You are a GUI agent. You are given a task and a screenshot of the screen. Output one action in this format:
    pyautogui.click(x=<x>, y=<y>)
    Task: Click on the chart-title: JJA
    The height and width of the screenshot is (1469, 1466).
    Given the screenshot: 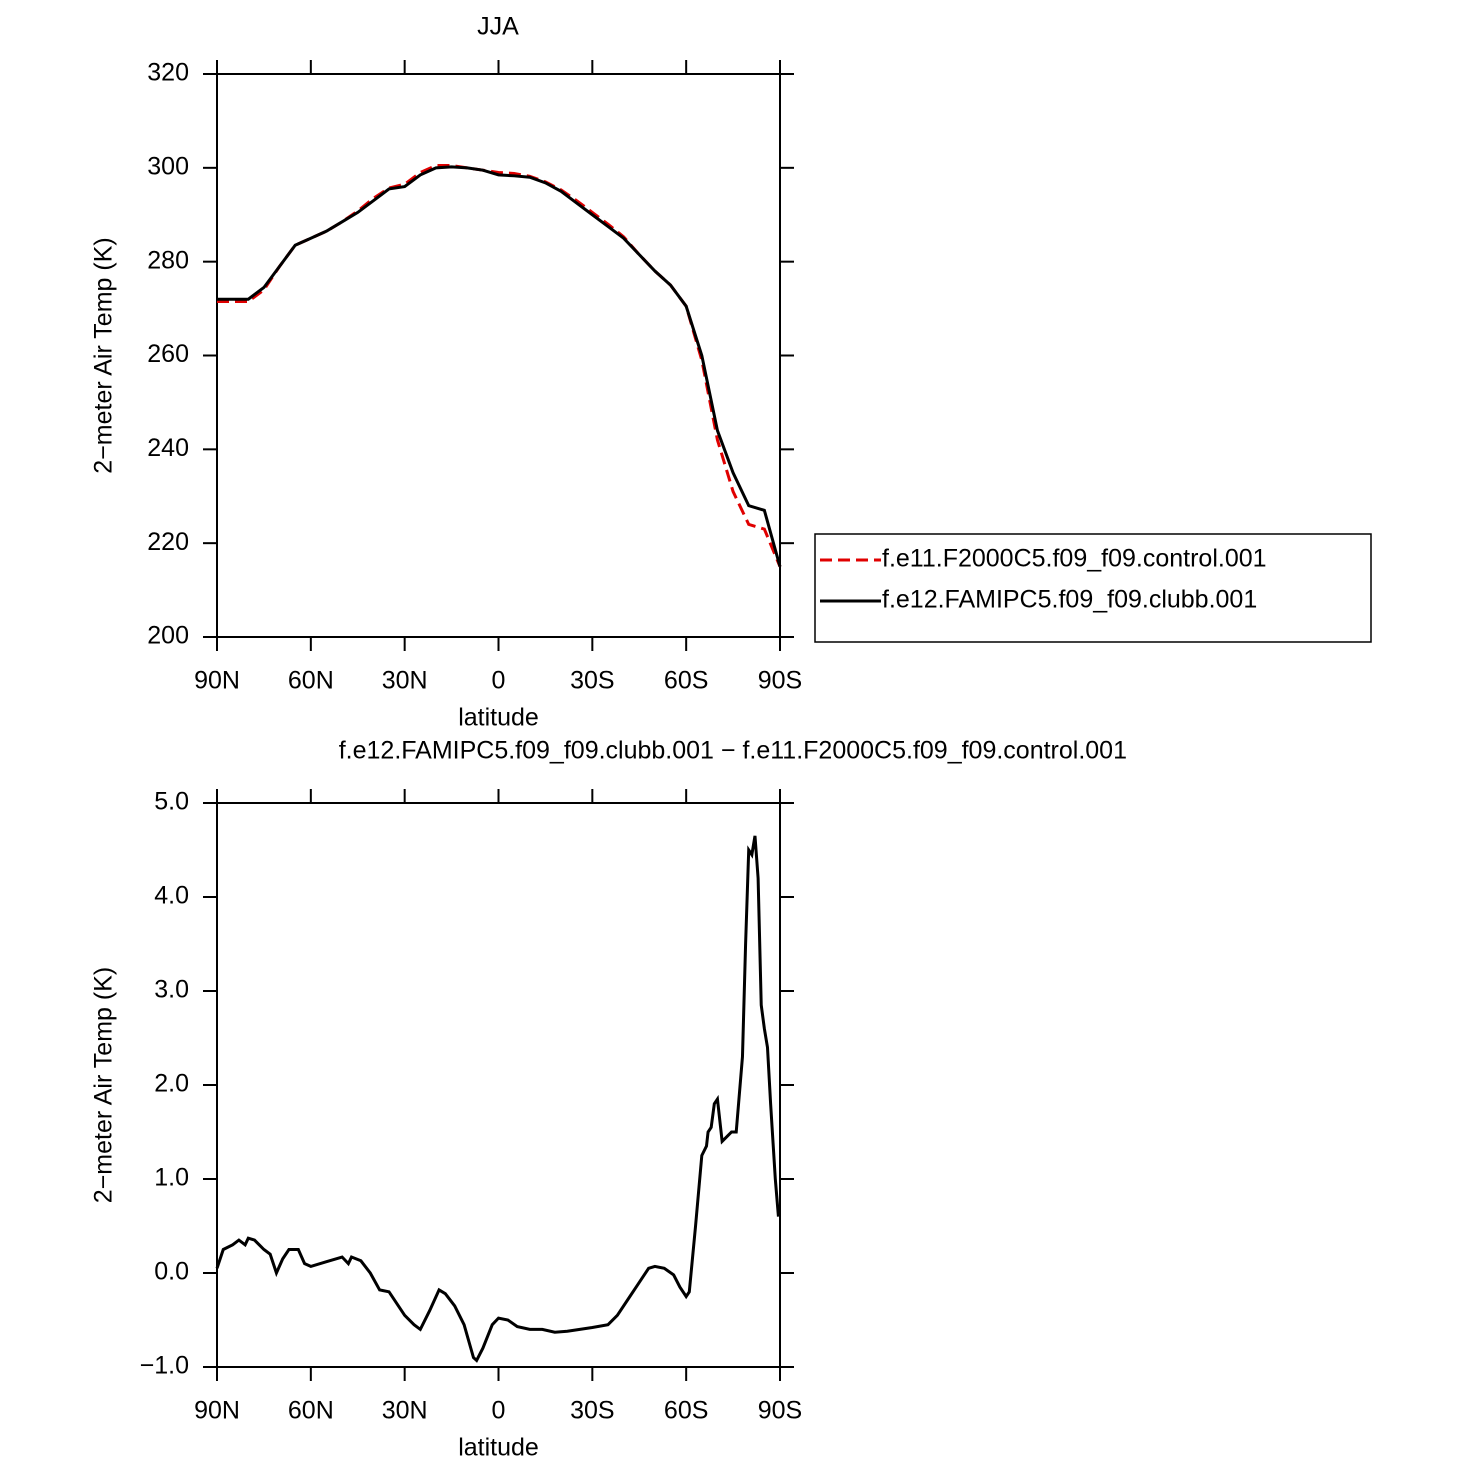 What is the action you would take?
    pyautogui.click(x=498, y=27)
    